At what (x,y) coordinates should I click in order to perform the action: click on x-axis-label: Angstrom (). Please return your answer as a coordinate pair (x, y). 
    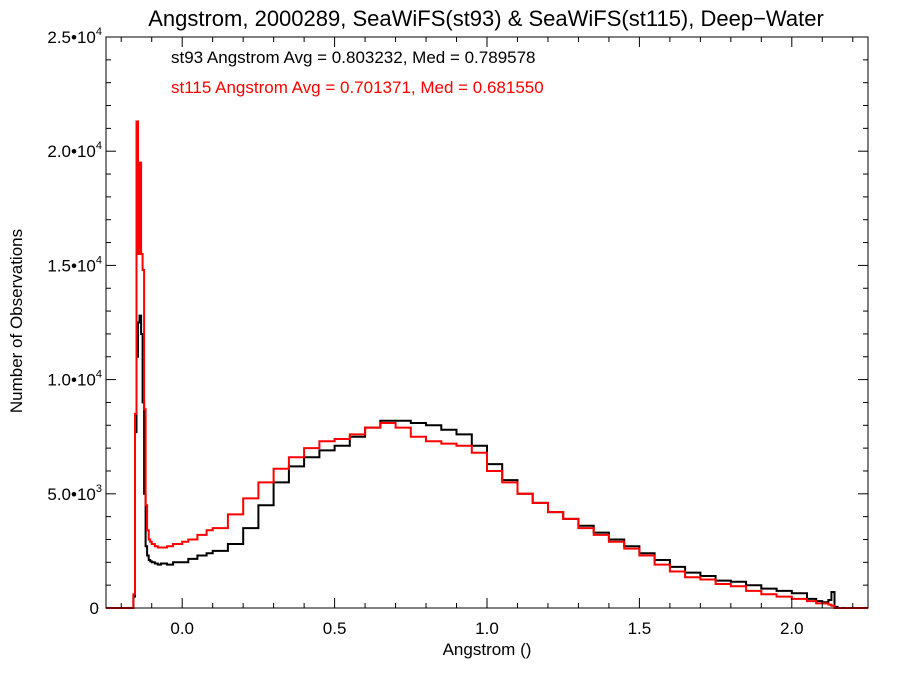
    Looking at the image, I should click on (487, 649).